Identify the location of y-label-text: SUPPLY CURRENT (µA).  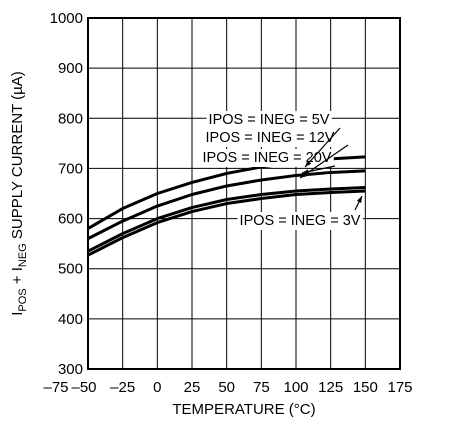
(17, 157).